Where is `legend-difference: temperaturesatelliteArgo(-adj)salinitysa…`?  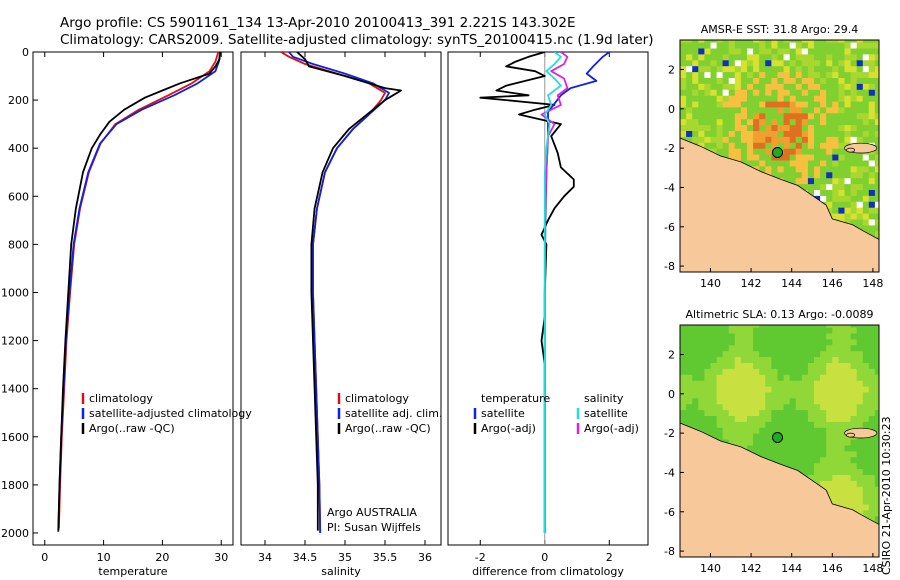 legend-difference: temperaturesatelliteArgo(-adj)salinitysa… is located at coordinates (556, 413).